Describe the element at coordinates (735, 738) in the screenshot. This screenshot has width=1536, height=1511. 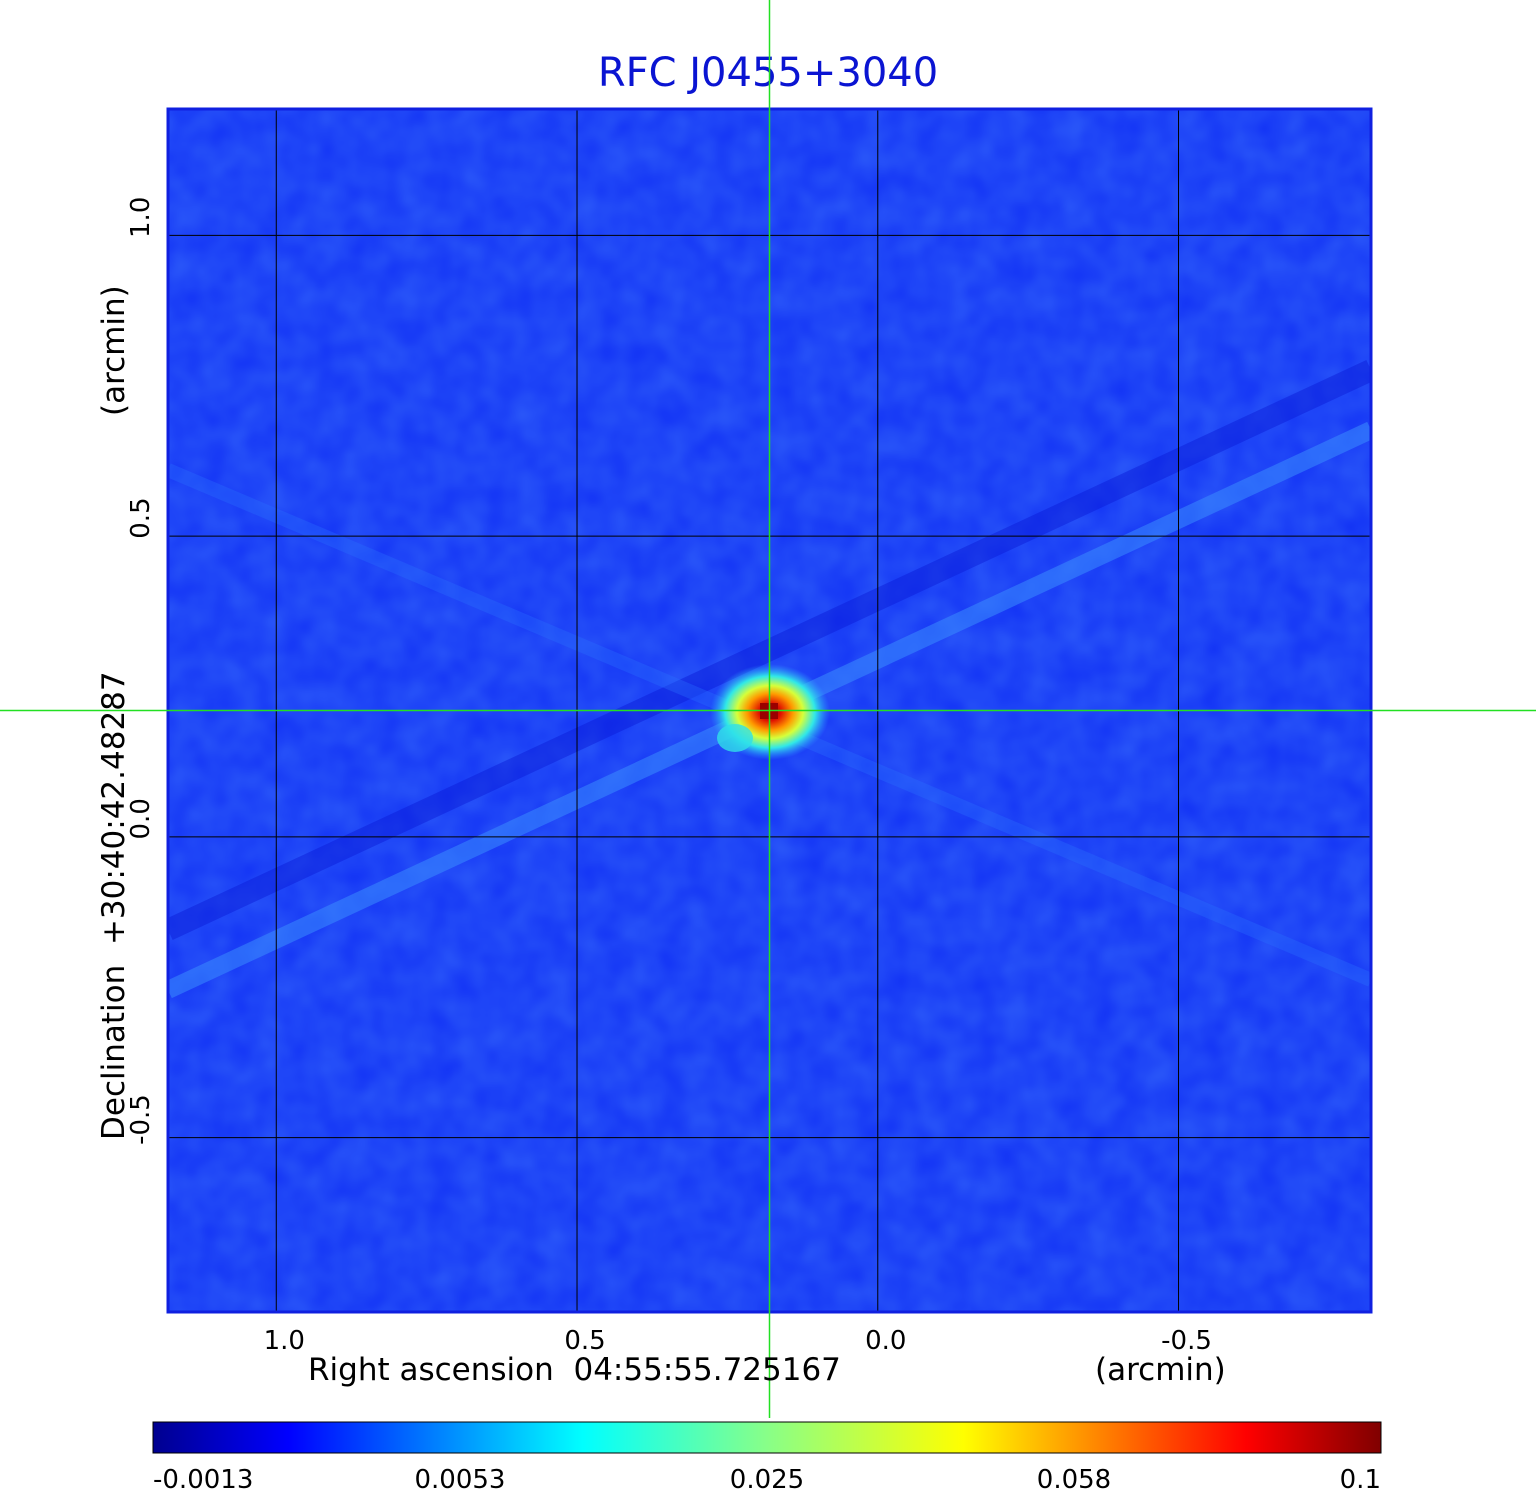
I see `source-extension` at that location.